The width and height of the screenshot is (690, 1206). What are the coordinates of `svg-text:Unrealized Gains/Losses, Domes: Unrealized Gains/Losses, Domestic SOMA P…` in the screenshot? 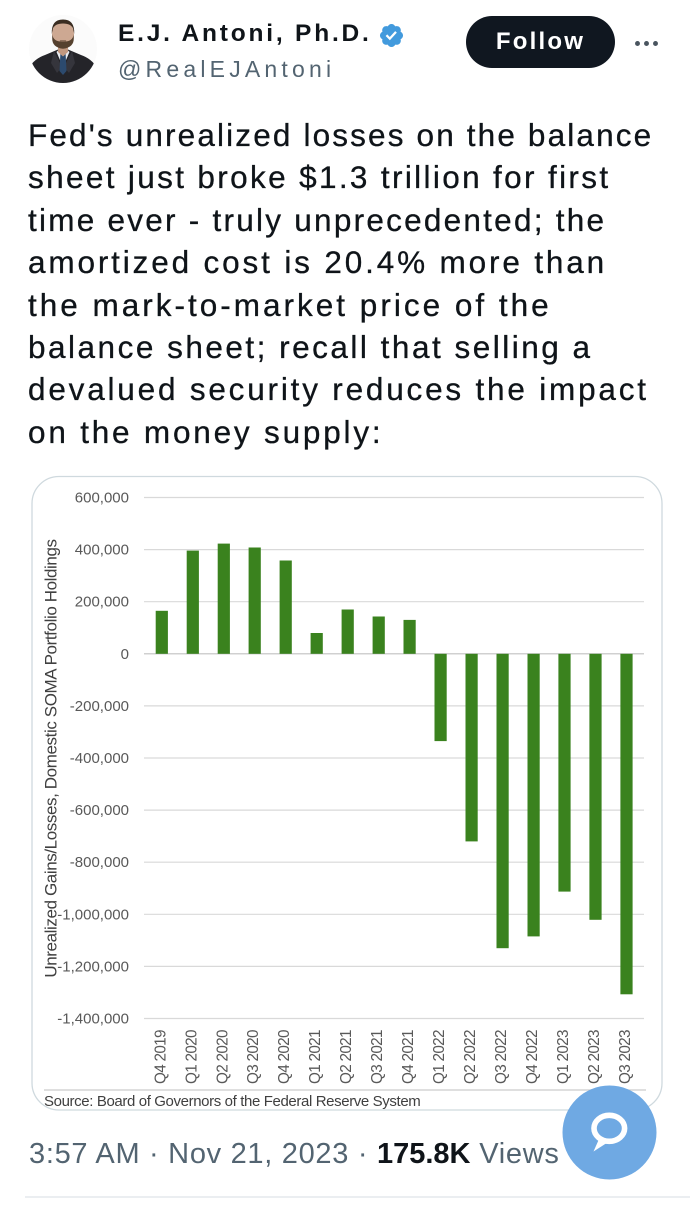 It's located at (51, 758).